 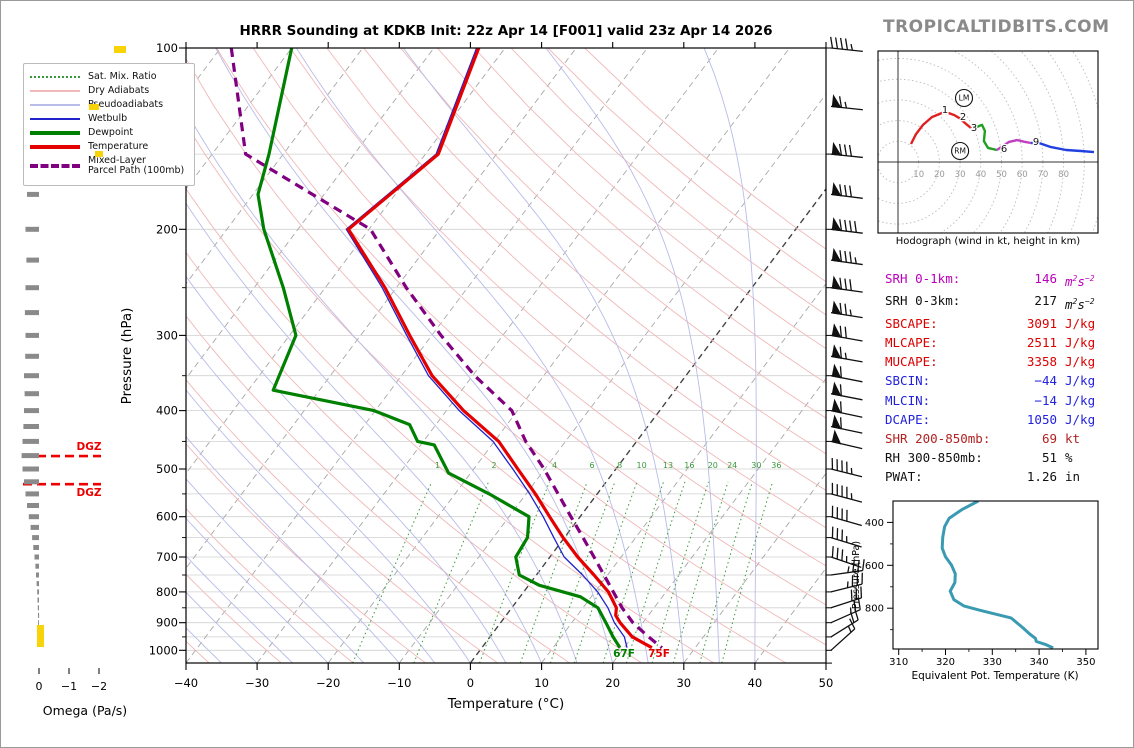 What do you see at coordinates (990, 400) in the screenshot?
I see `stat-row: MLCIN: −14 J/kg` at bounding box center [990, 400].